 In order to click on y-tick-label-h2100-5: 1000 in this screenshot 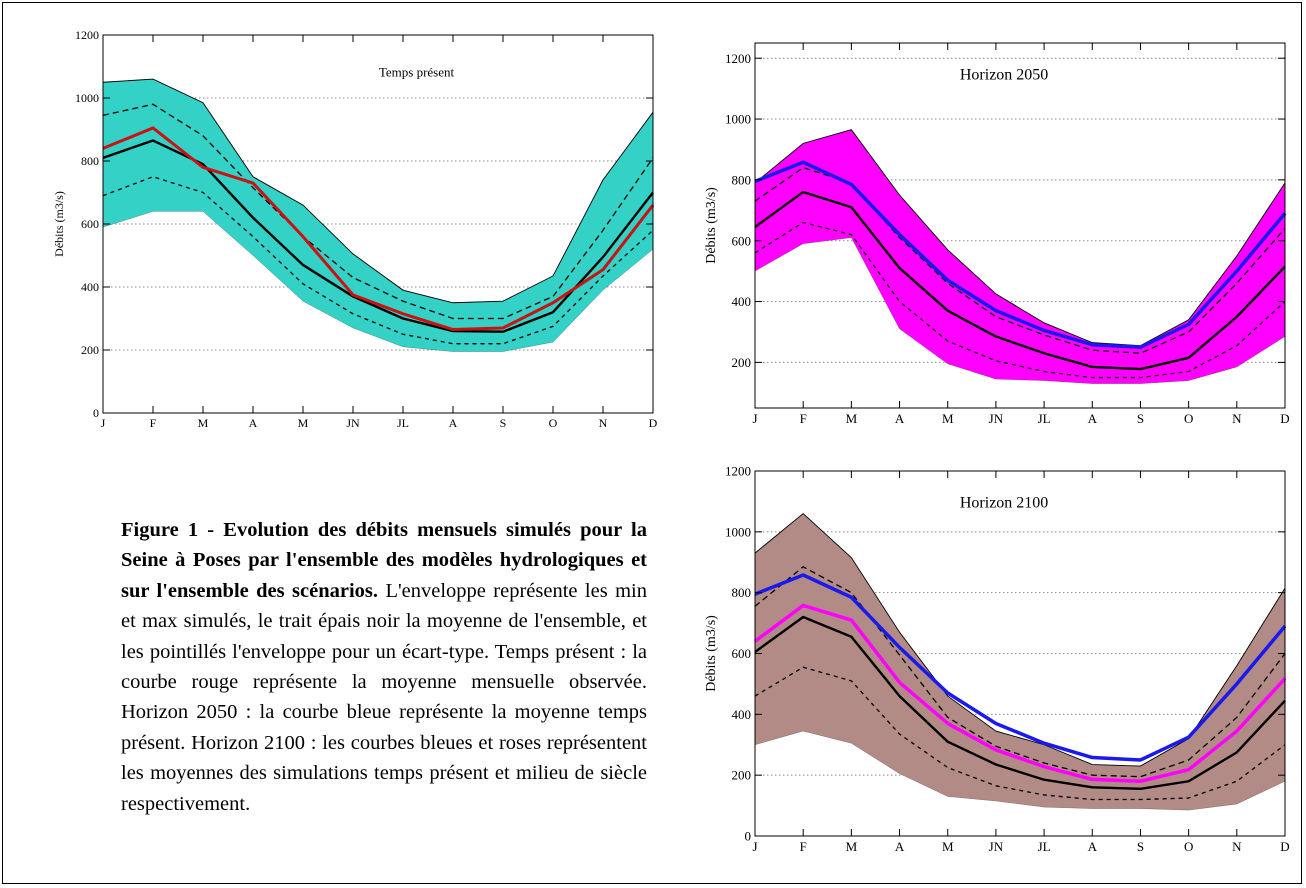, I will do `click(738, 531)`.